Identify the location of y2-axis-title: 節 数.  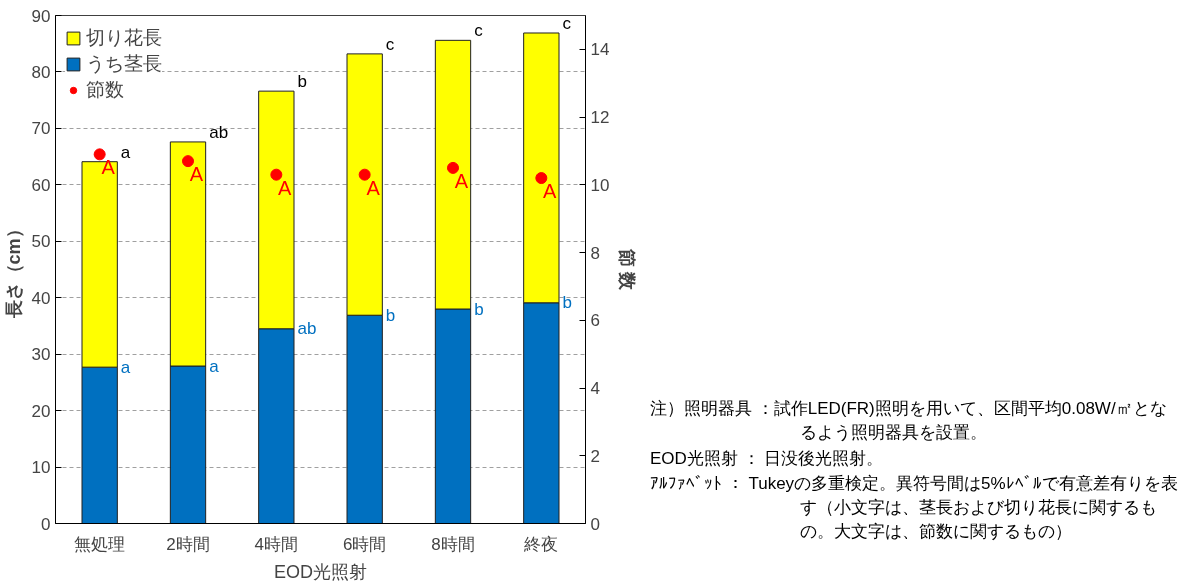
(627, 269).